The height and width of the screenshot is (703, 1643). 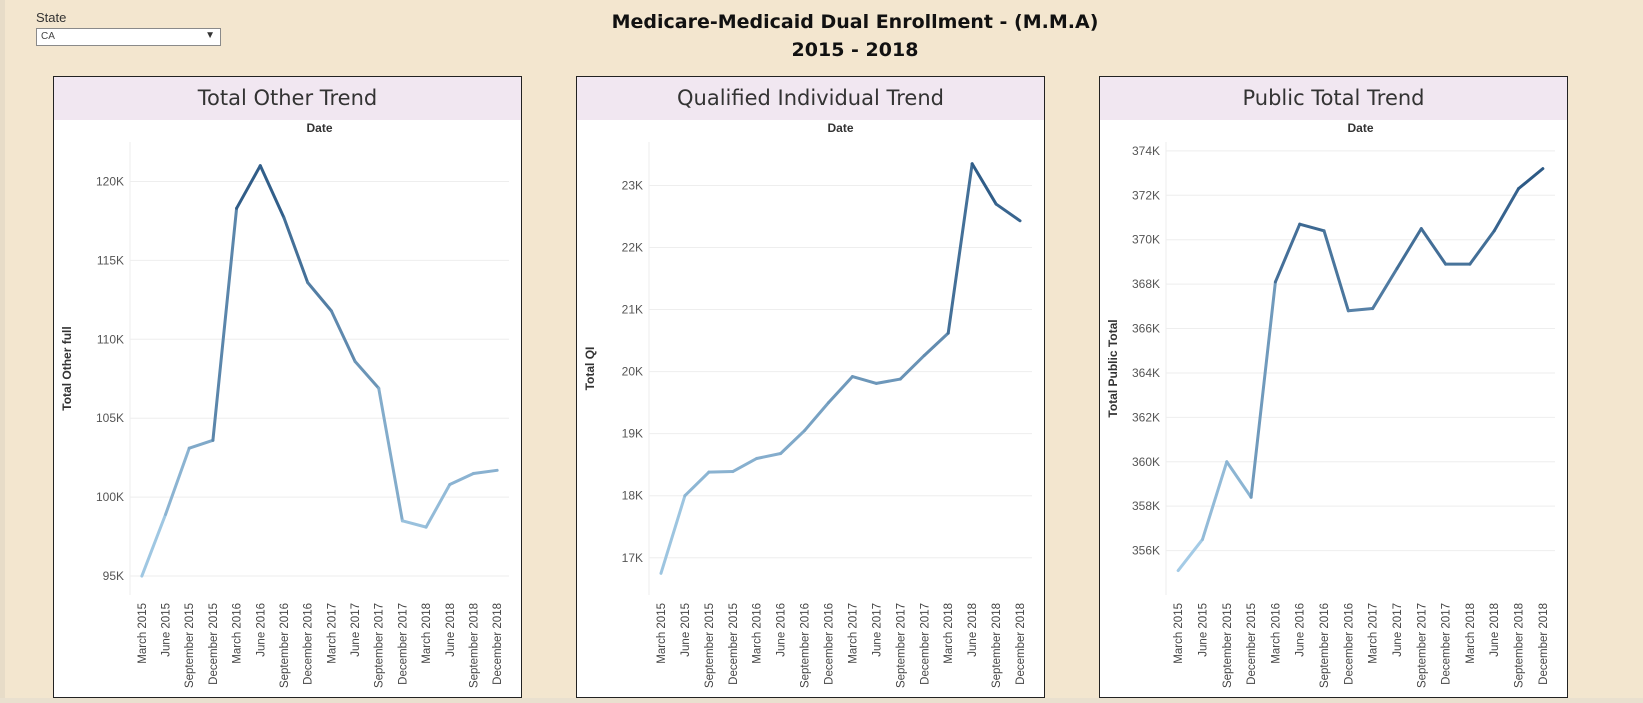 I want to click on chevron-down-icon: ▼, so click(x=210, y=35).